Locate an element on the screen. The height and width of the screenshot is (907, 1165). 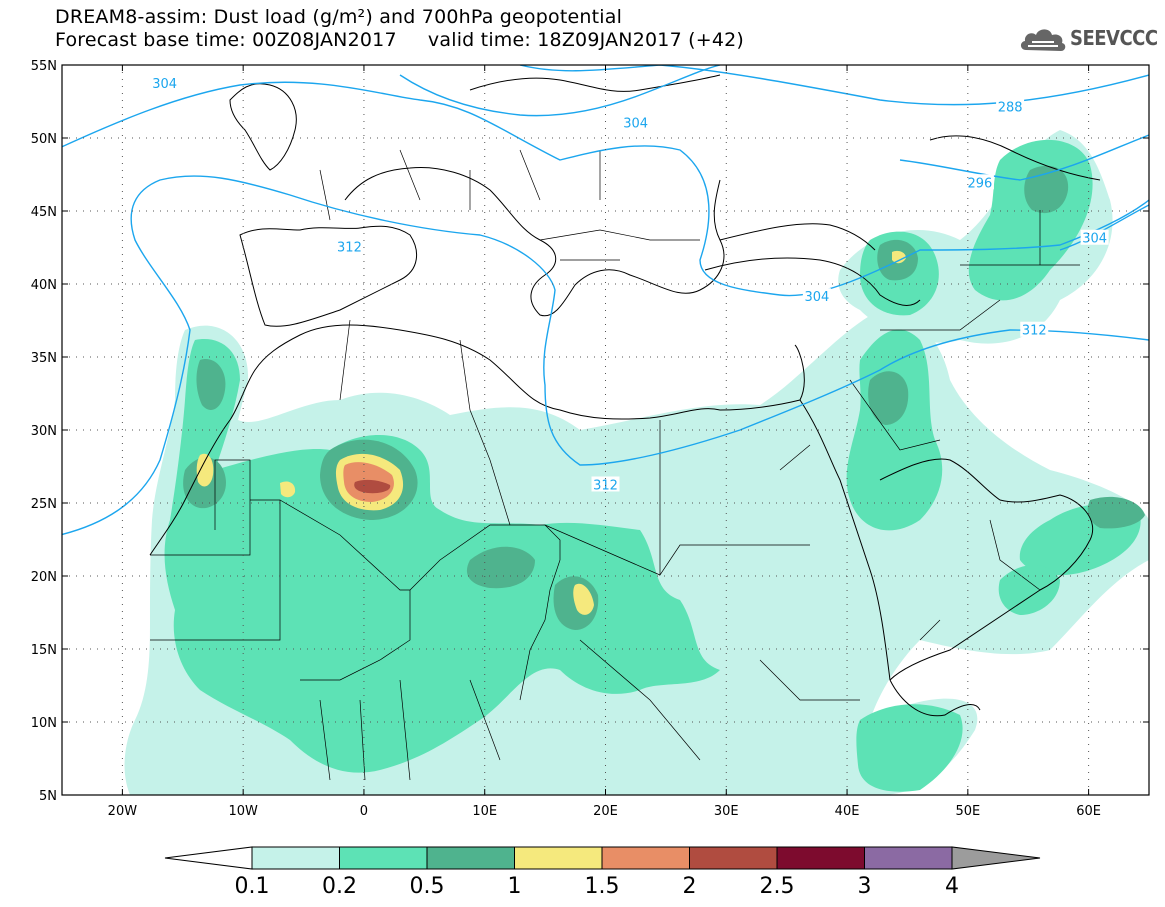
lon-tick-label: 40E is located at coordinates (847, 811).